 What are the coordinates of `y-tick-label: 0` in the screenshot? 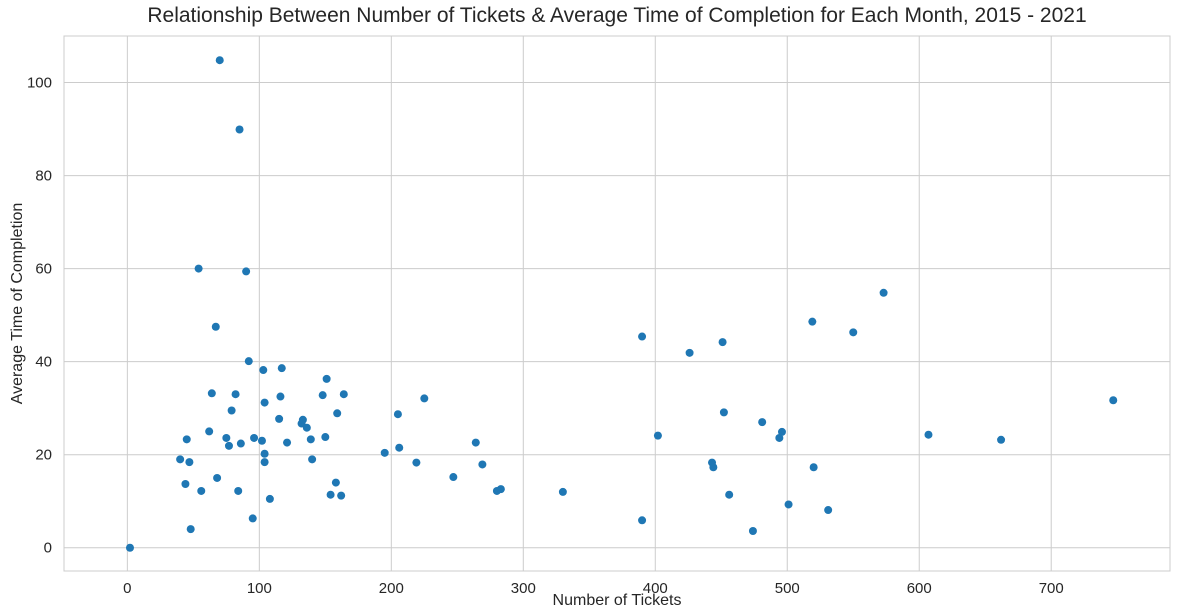 It's located at (48, 548).